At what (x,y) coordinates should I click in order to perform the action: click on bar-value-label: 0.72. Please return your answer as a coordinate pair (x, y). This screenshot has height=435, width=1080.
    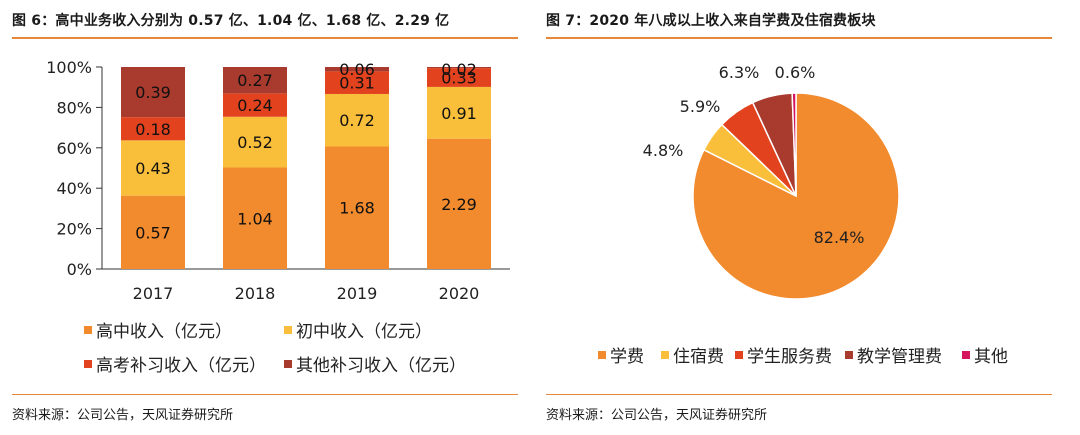
    Looking at the image, I should click on (357, 120).